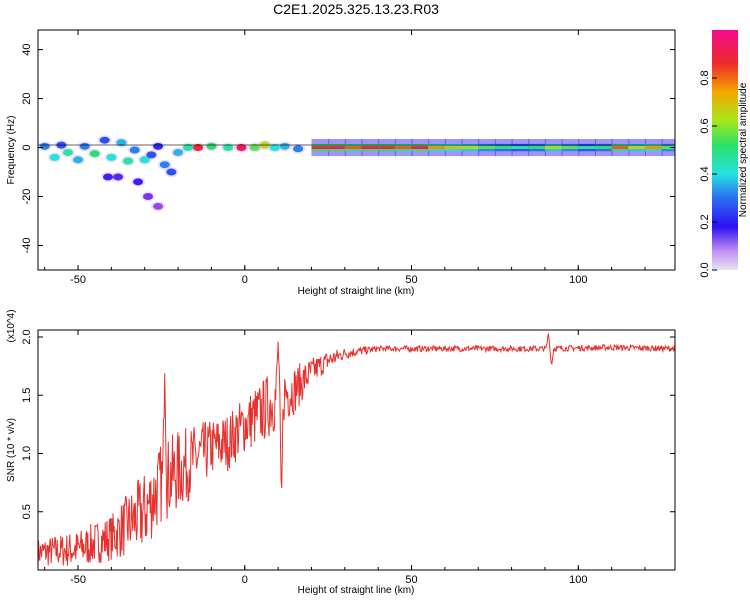 The height and width of the screenshot is (605, 750). What do you see at coordinates (27, 197) in the screenshot?
I see `spectrogram-ytick-label: -20` at bounding box center [27, 197].